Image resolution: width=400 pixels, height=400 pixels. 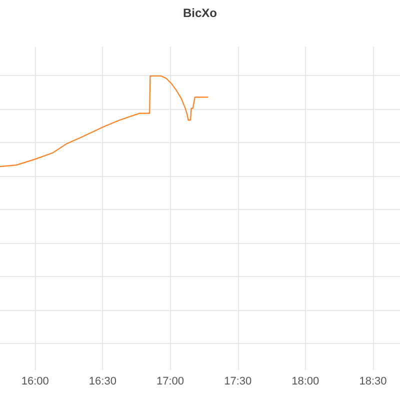 I want to click on x-tick-label: 17:30, so click(x=238, y=382).